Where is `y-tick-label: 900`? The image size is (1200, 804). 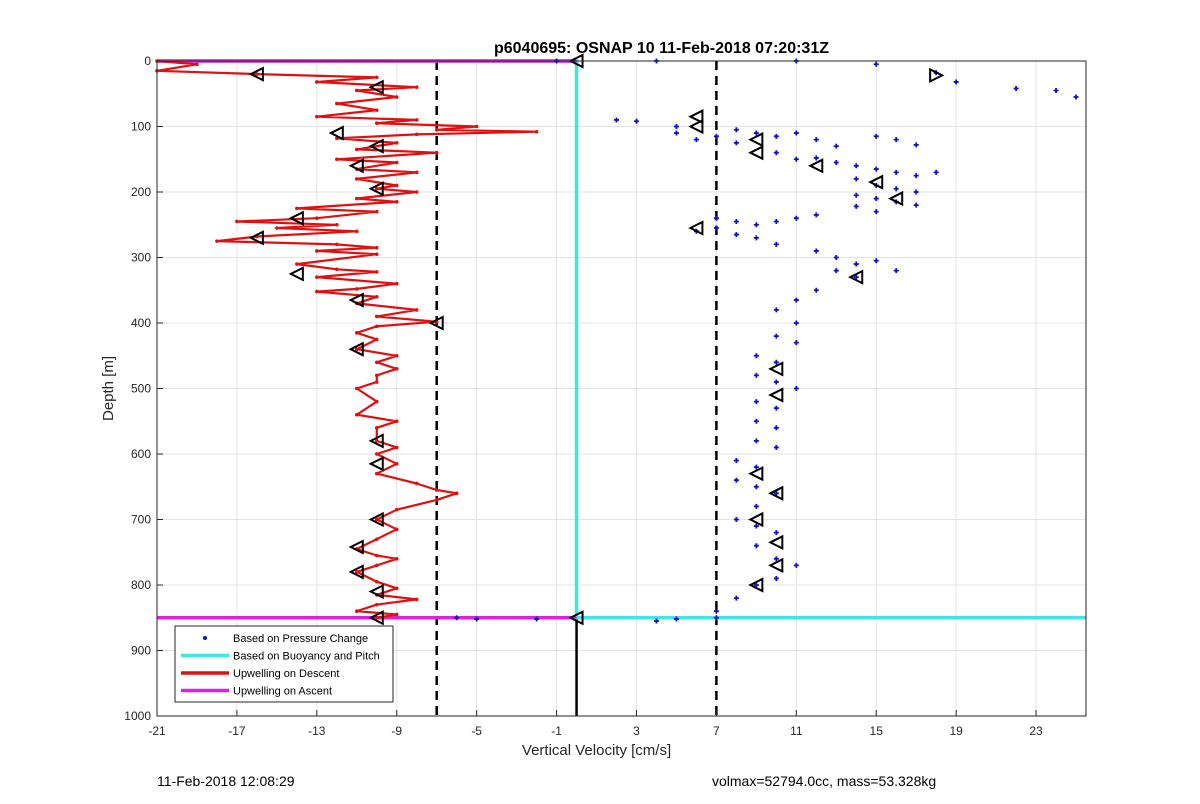 y-tick-label: 900 is located at coordinates (141, 651).